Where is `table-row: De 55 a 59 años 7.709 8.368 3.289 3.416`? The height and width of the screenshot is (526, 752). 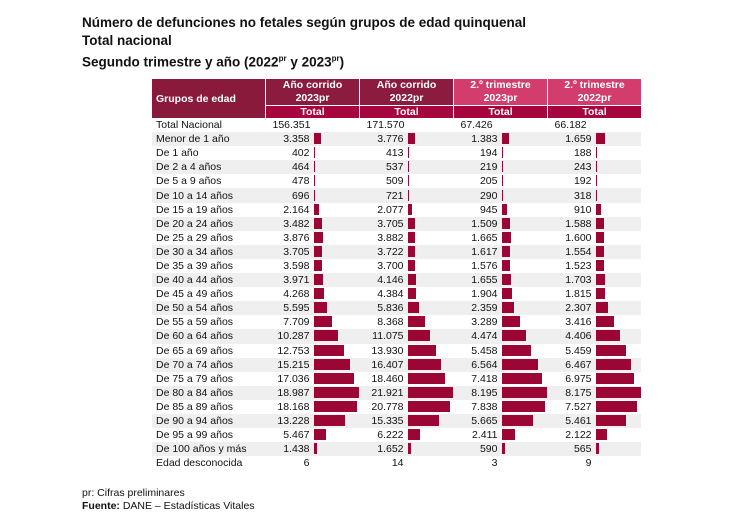
table-row: De 55 a 59 años 7.709 8.368 3.289 3.416 is located at coordinates (396, 322).